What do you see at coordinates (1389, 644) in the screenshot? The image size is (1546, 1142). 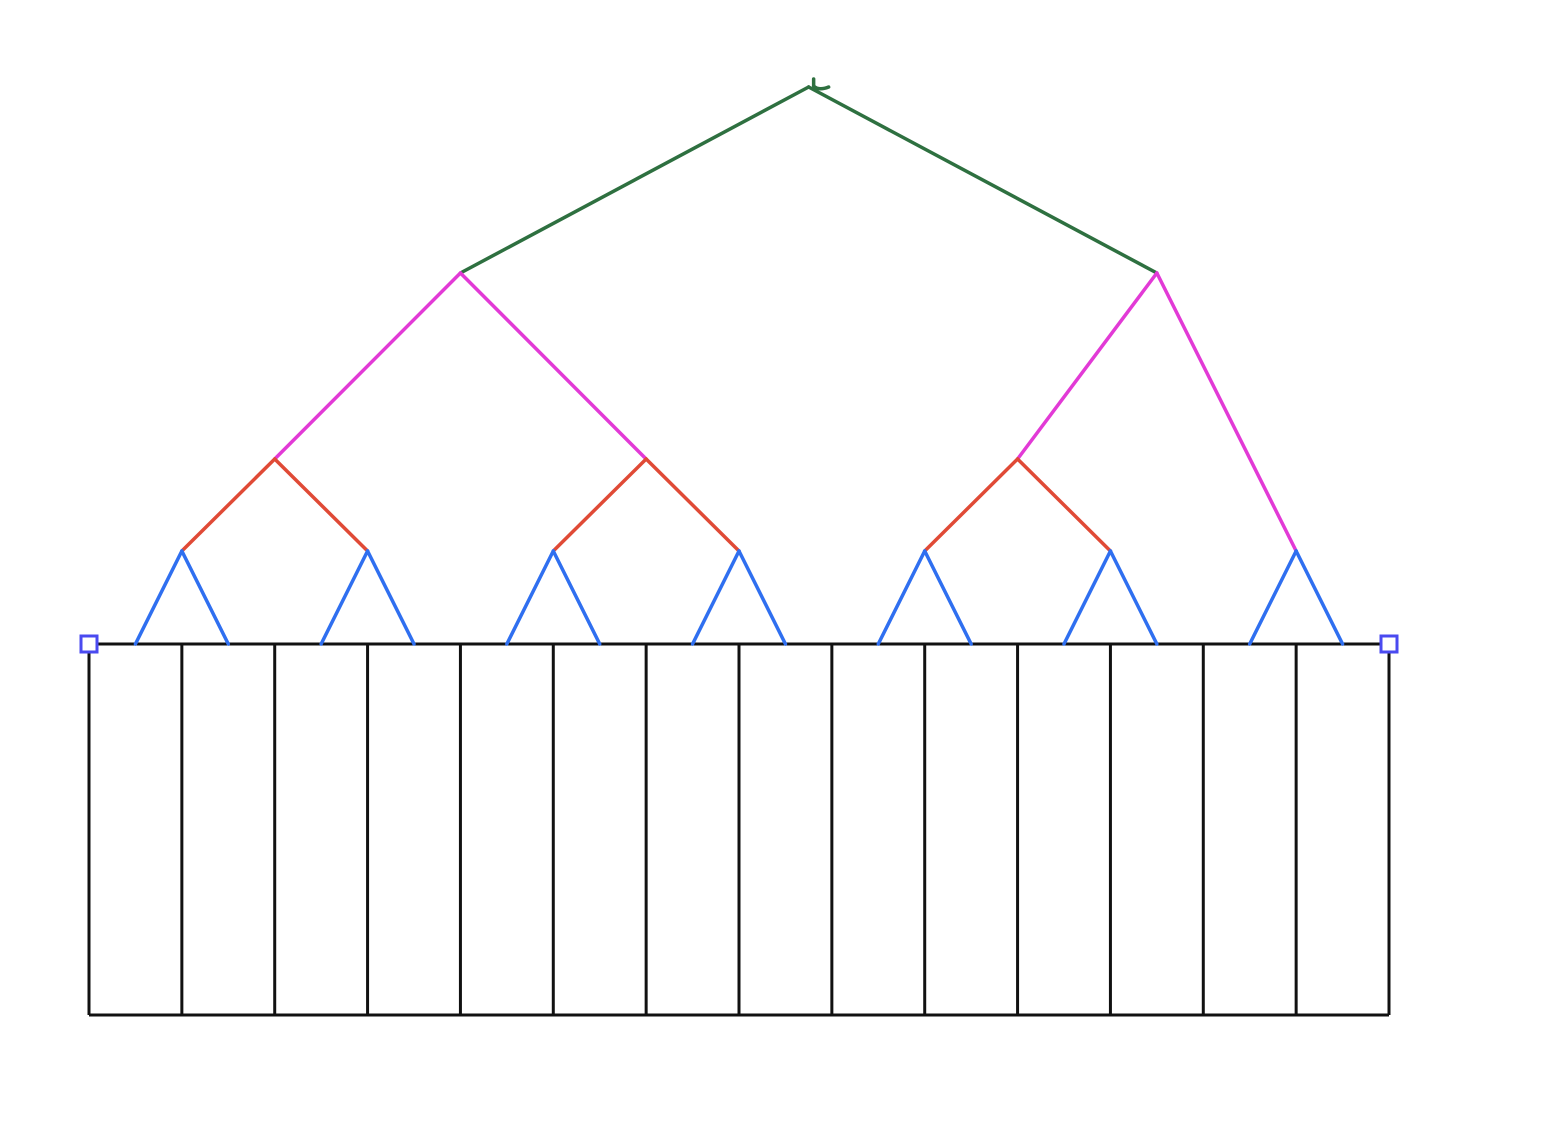 I see `right-endpoint-handle` at bounding box center [1389, 644].